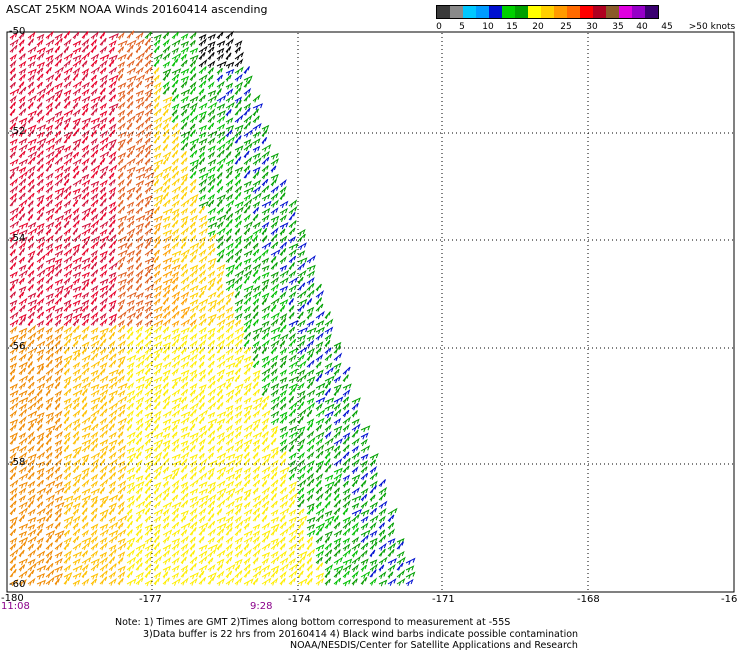  I want to click on scale-swatch, so click(638, 12).